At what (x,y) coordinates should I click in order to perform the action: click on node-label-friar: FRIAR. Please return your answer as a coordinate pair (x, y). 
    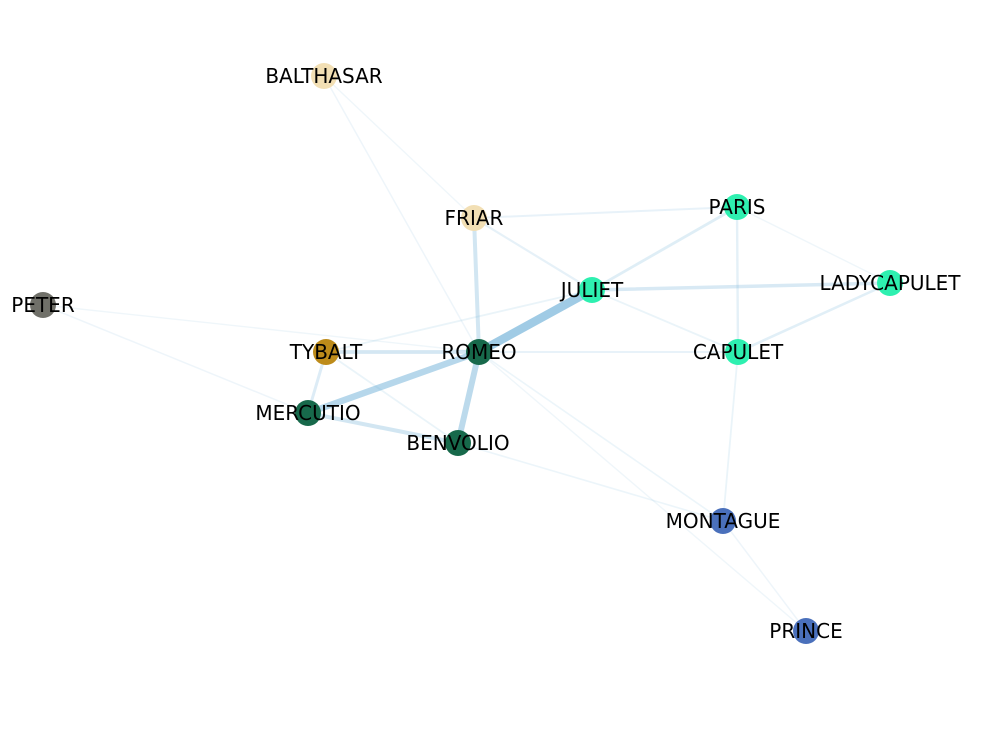
    Looking at the image, I should click on (474, 218).